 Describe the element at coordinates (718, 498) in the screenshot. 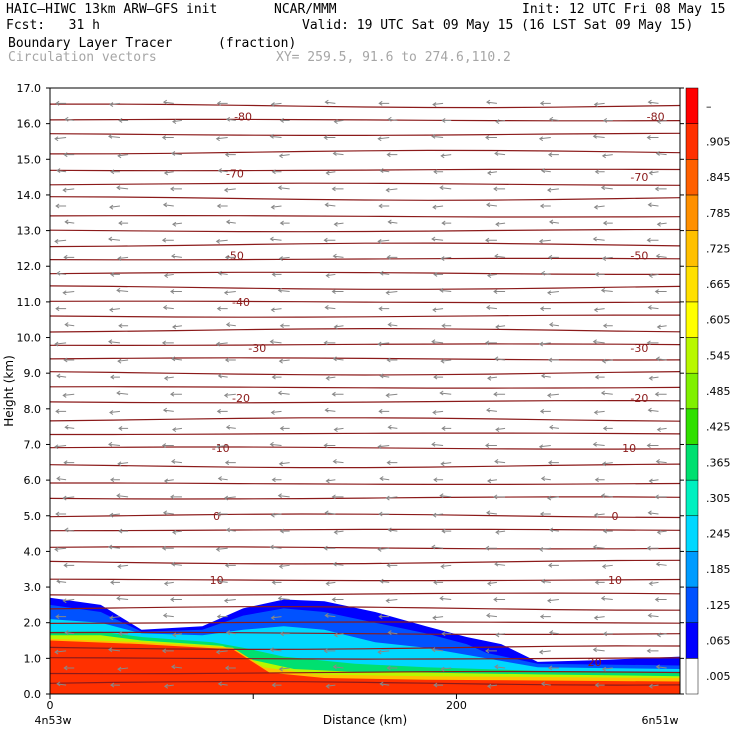

I see `colorbar-label: .305` at that location.